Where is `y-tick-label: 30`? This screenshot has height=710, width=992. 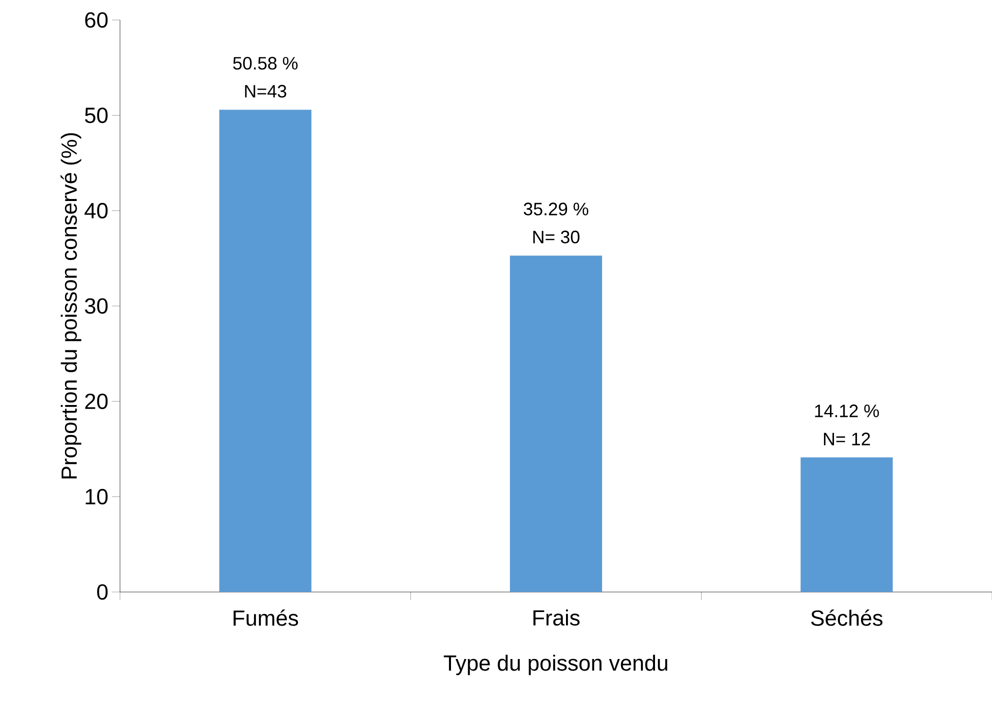 y-tick-label: 30 is located at coordinates (96, 306).